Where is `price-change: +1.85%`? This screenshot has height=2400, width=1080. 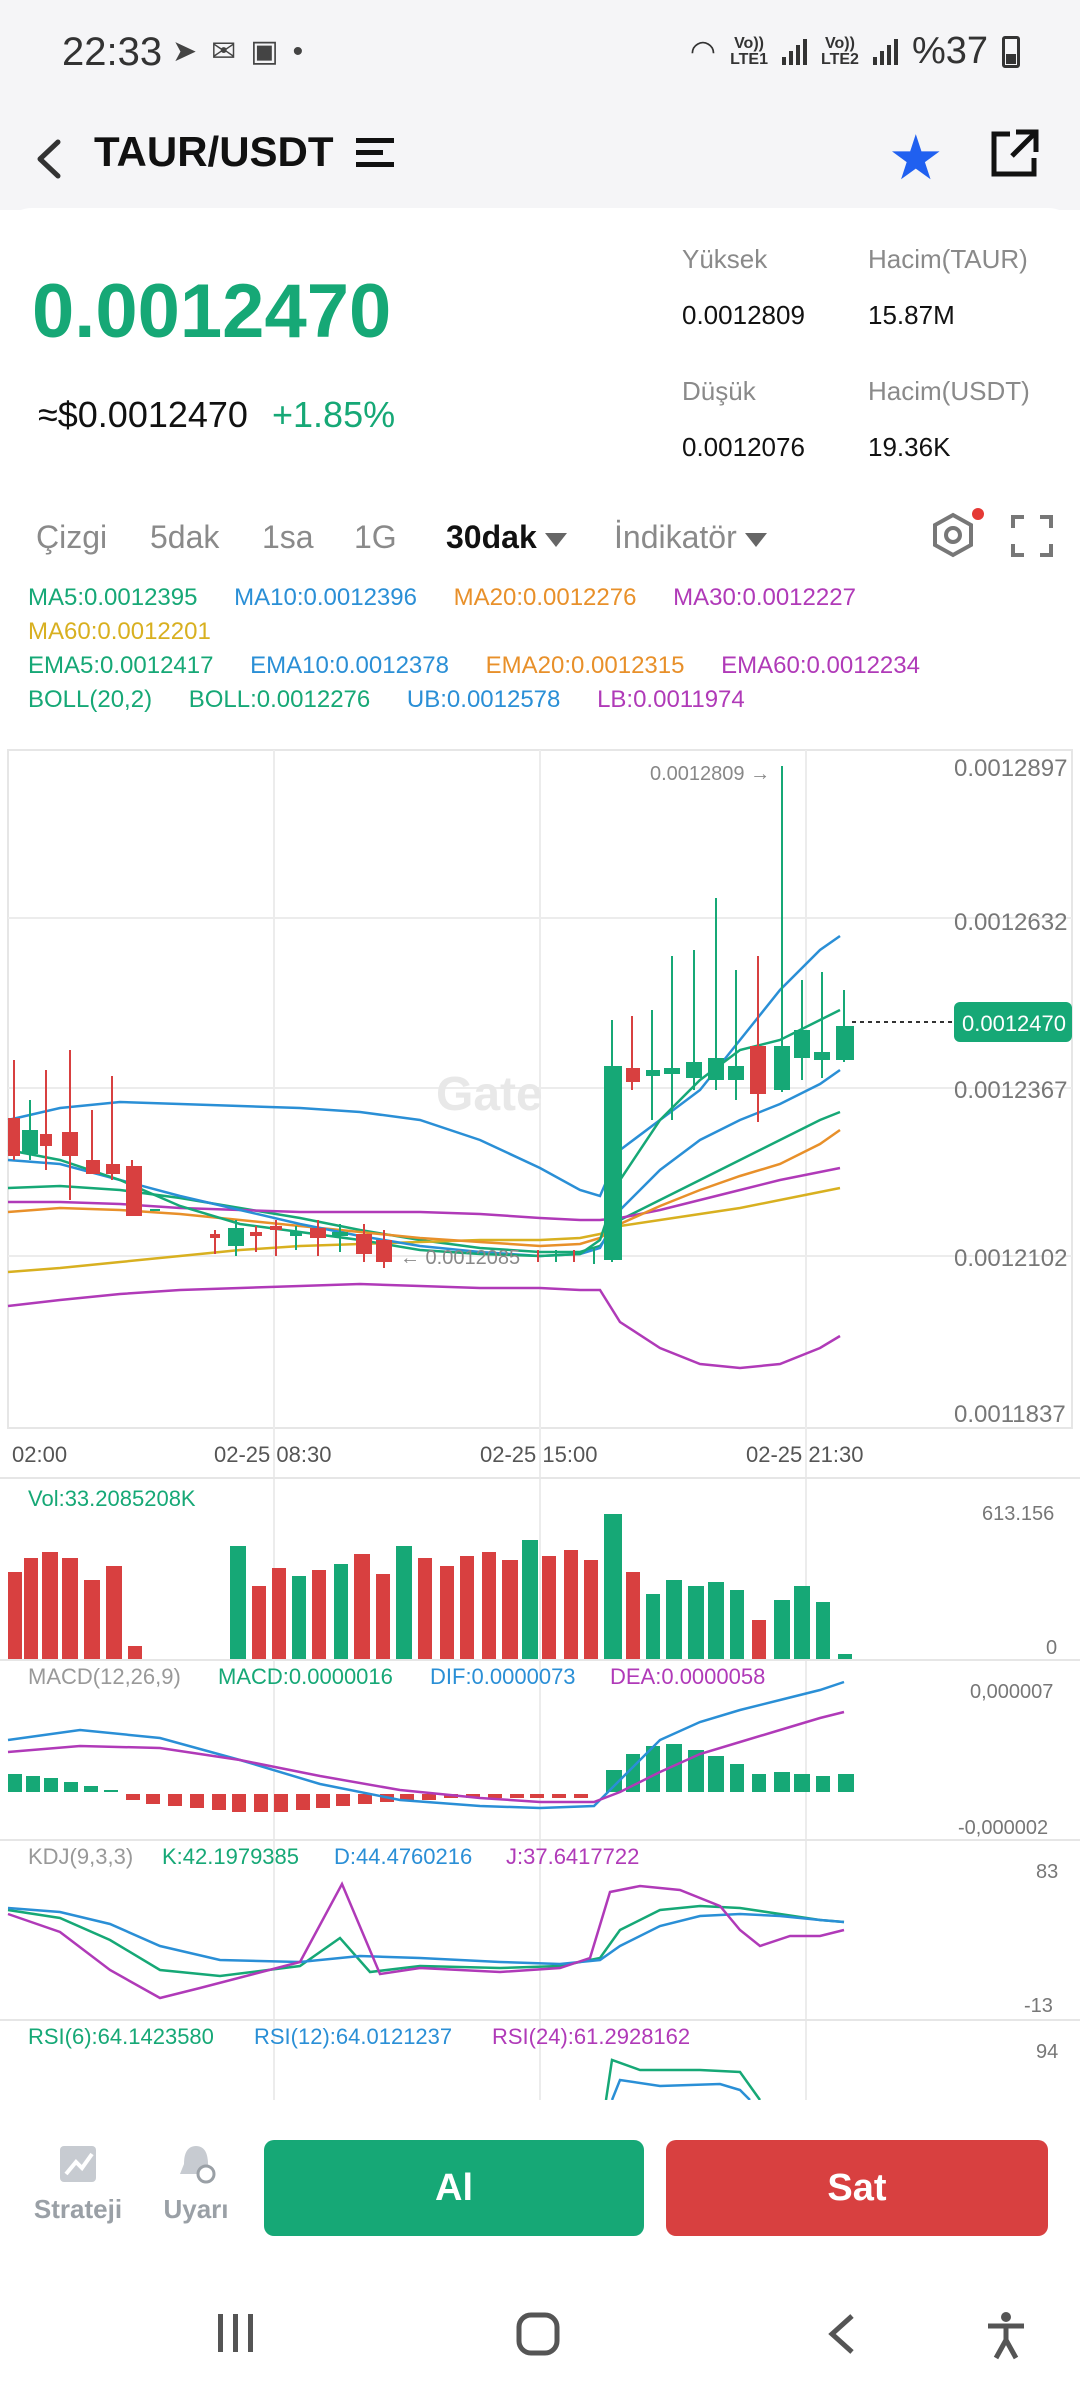 price-change: +1.85% is located at coordinates (334, 414).